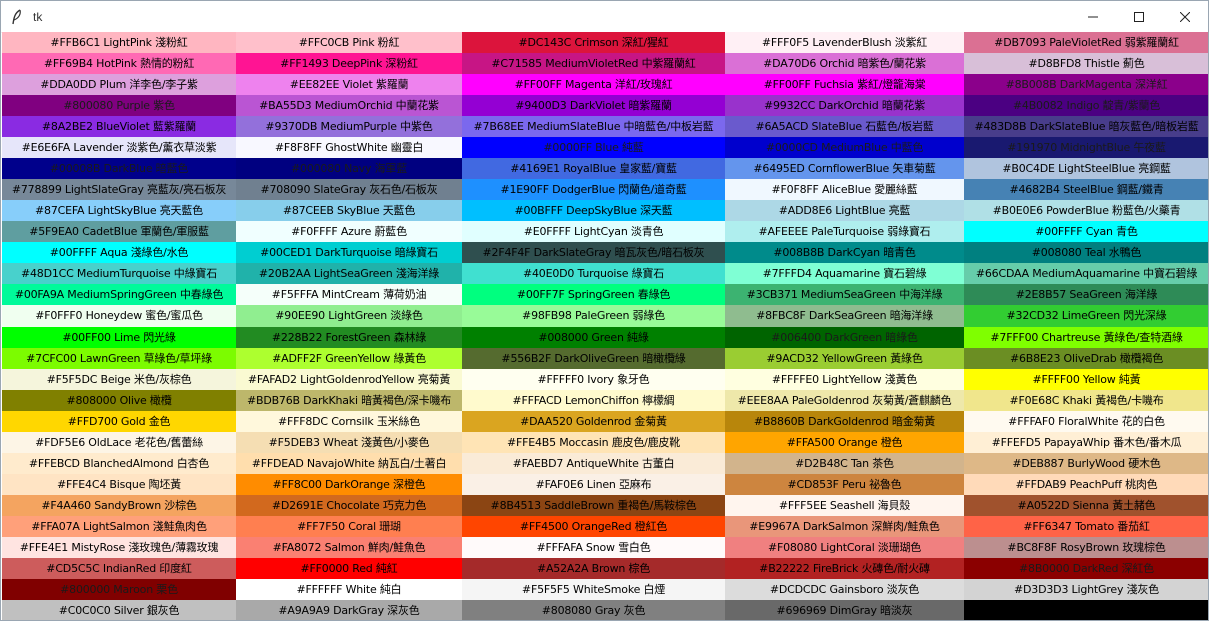 This screenshot has width=1209, height=621. Describe the element at coordinates (1086, 337) in the screenshot. I see `color-swatch-label: #7FFF00 Chartreuse 黃綠色/查特酒綠` at that location.